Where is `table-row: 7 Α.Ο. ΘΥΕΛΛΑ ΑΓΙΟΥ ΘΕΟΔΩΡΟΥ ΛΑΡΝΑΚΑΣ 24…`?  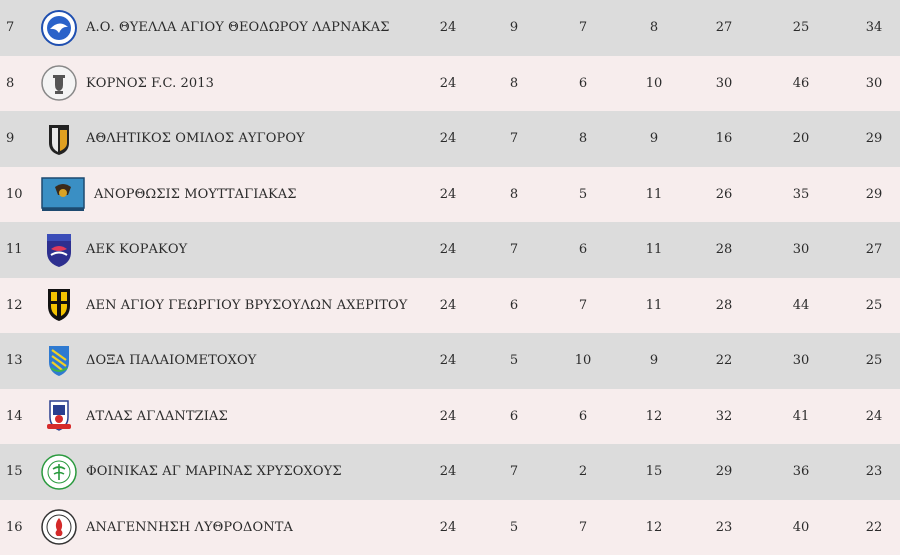 table-row: 7 Α.Ο. ΘΥΕΛΛΑ ΑΓΙΟΥ ΘΕΟΔΩΡΟΥ ΛΑΡΝΑΚΑΣ 24… is located at coordinates (450, 28).